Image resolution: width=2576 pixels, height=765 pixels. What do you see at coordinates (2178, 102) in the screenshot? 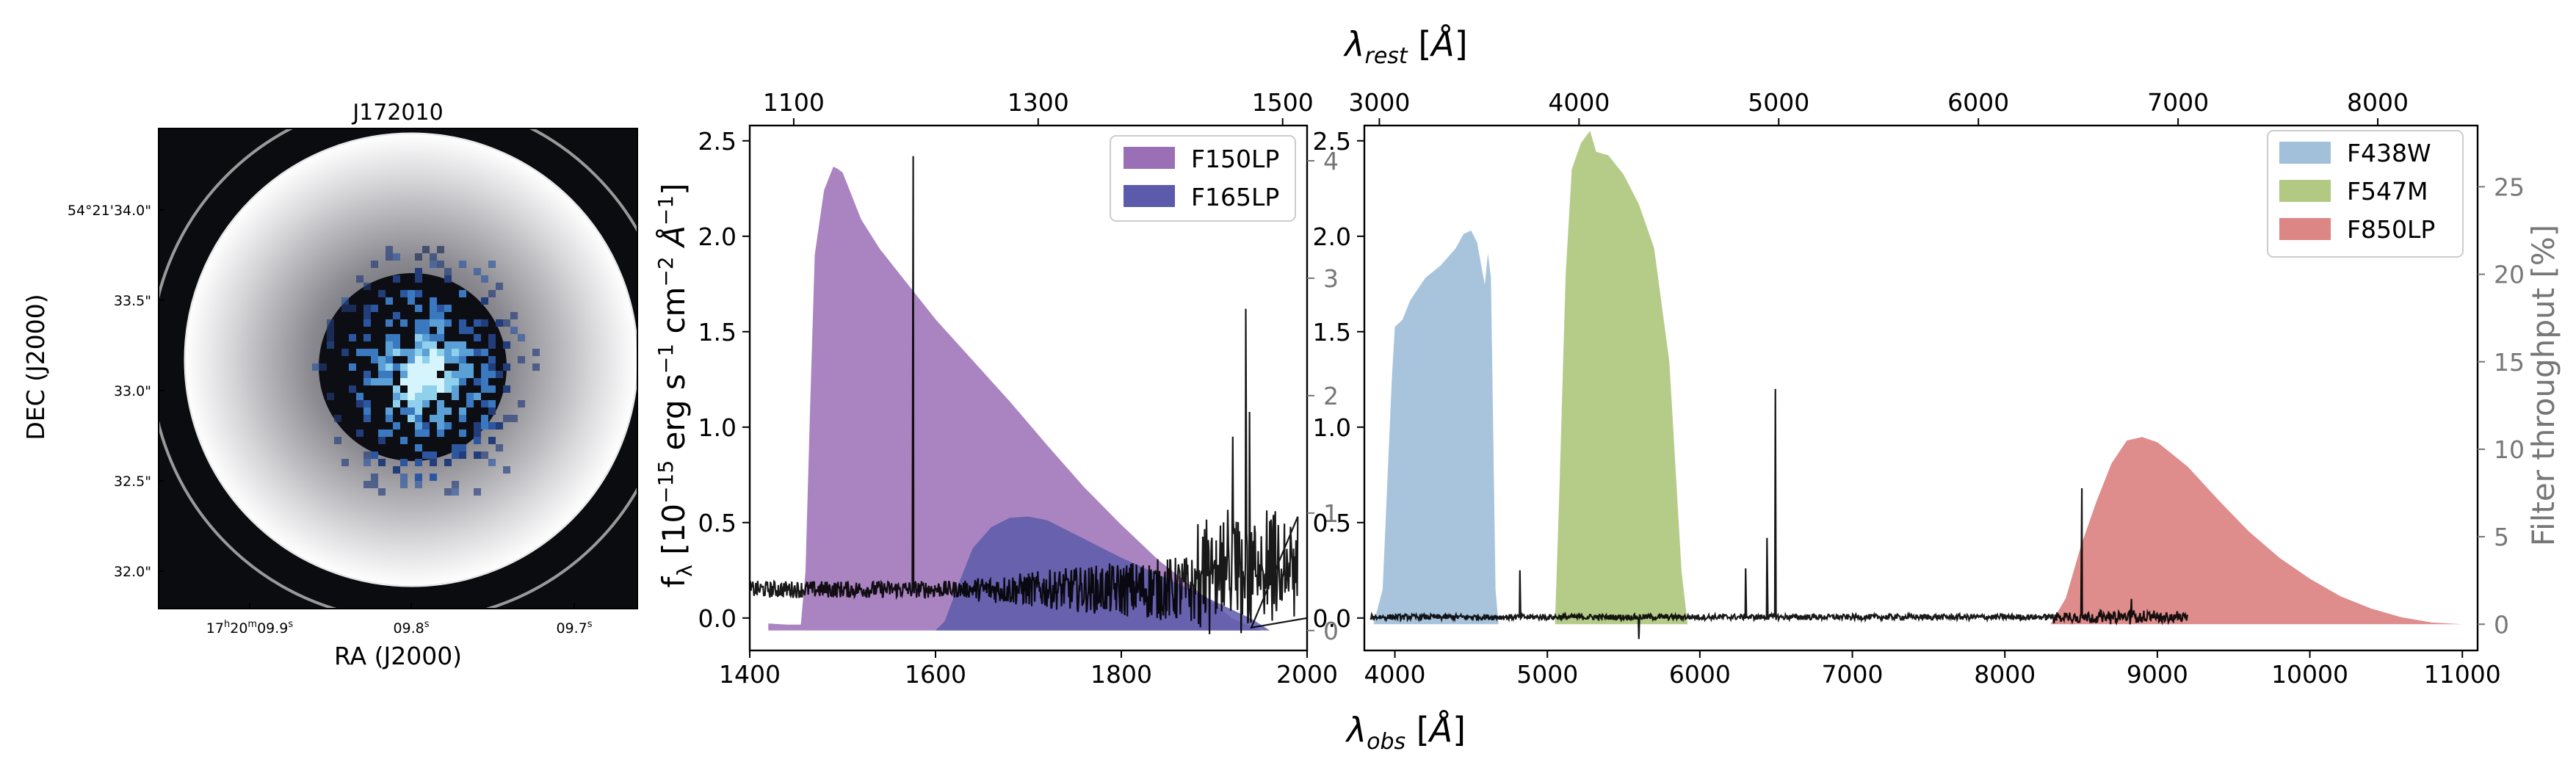
I see `top-x-tick-label: 7000` at bounding box center [2178, 102].